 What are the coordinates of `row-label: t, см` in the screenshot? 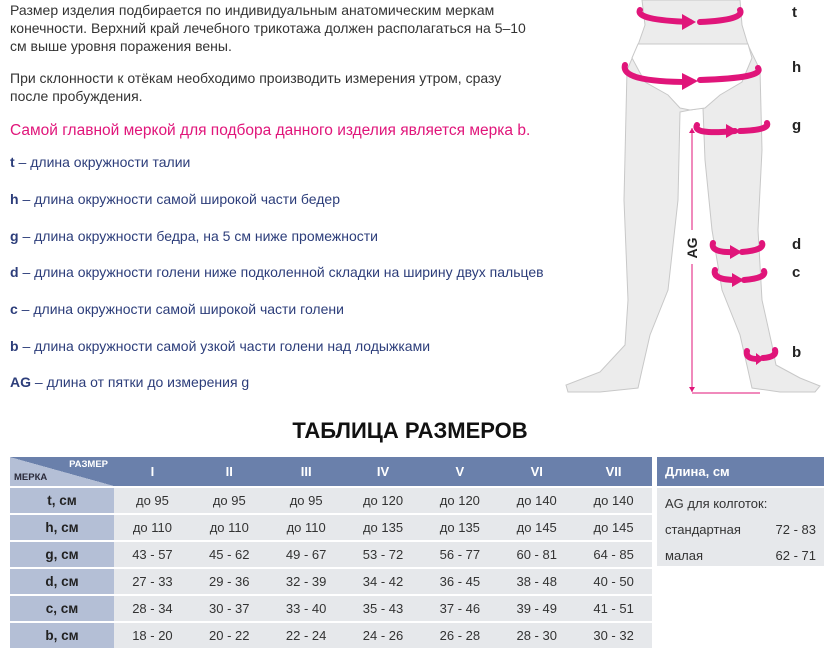 It's located at (62, 500).